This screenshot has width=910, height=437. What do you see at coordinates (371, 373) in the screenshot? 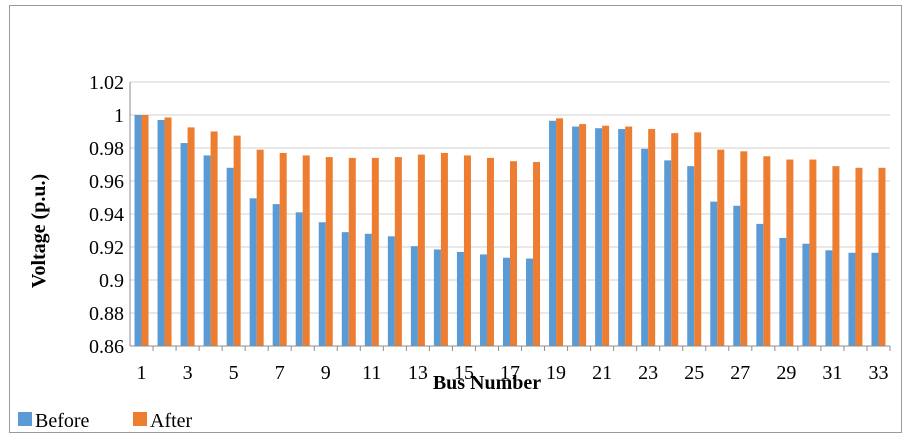
I see `x-tick-label: 11` at bounding box center [371, 373].